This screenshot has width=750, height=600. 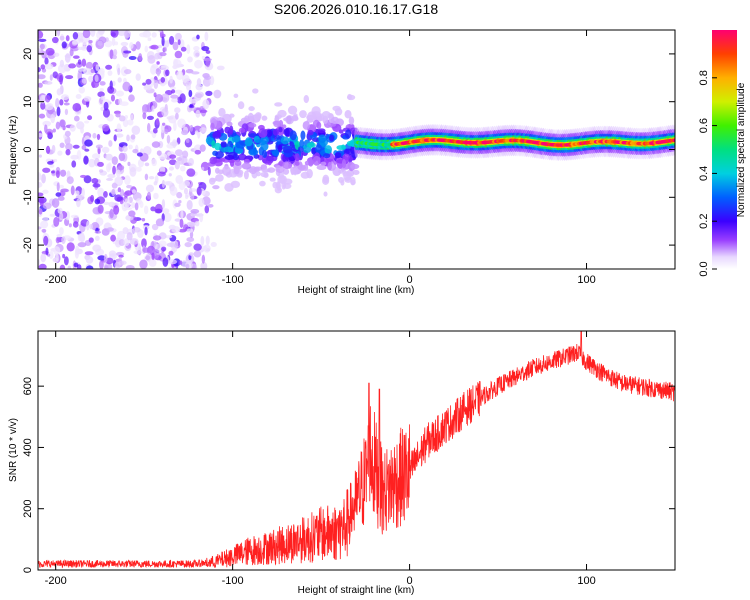 I want to click on spectrogram-xlabel: Height of straight line (km), so click(x=356, y=290).